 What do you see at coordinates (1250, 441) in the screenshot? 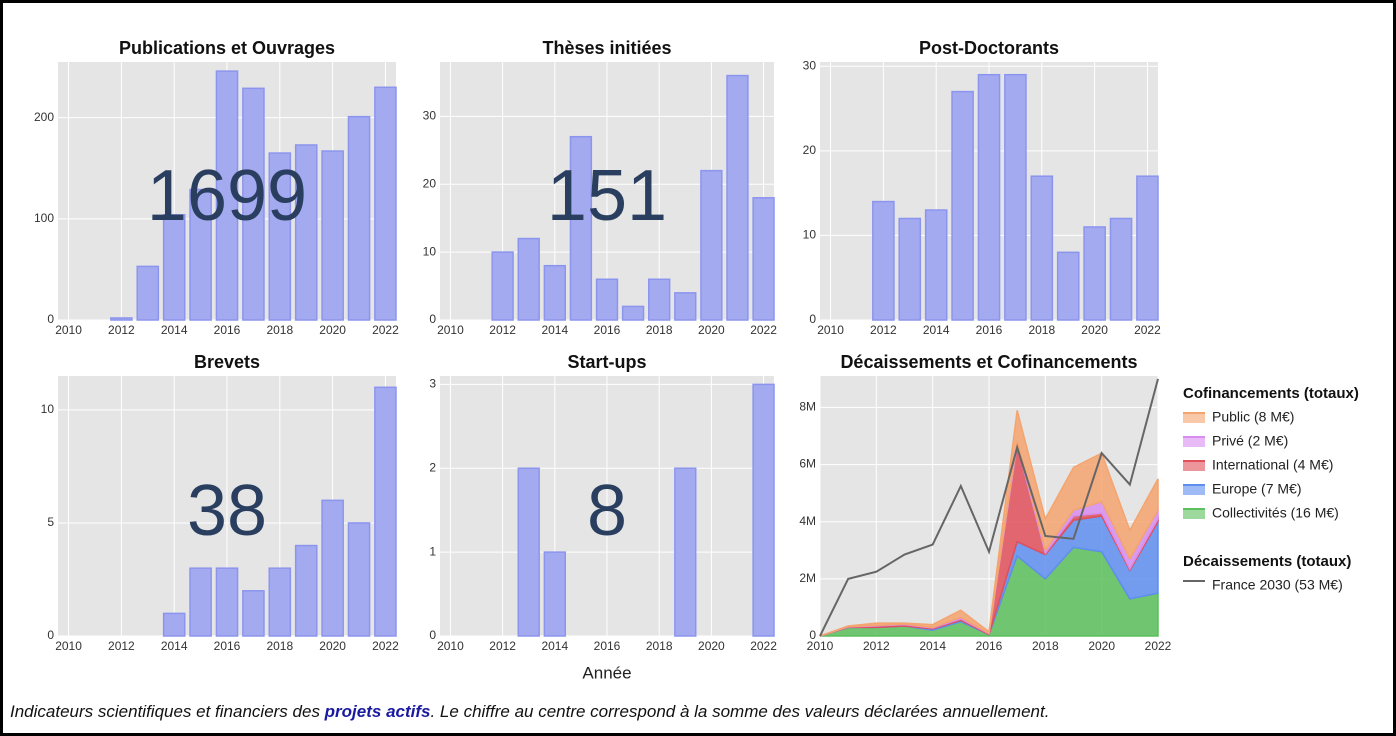
I see `legend-label: Privé (2 M€)` at bounding box center [1250, 441].